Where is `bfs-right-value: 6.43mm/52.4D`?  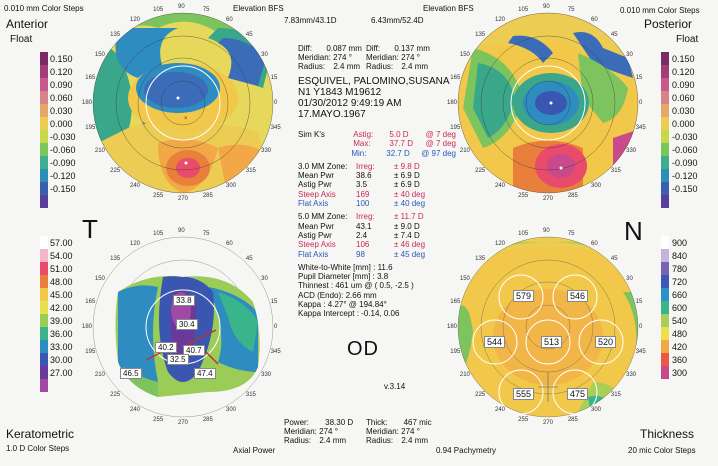
bfs-right-value: 6.43mm/52.4D is located at coordinates (397, 20).